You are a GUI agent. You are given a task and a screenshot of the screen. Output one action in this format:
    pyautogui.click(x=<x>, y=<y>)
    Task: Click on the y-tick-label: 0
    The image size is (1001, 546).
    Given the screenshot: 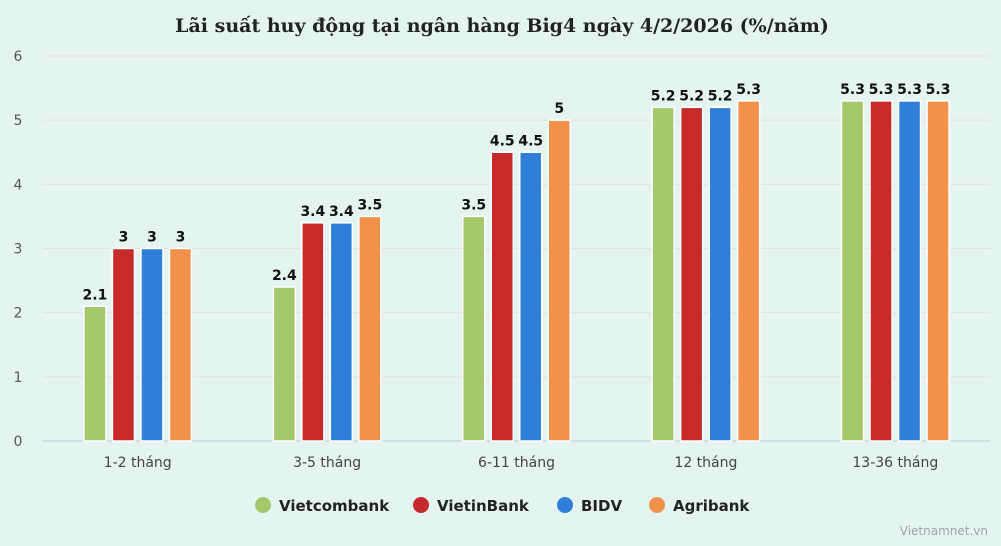 What is the action you would take?
    pyautogui.click(x=18, y=442)
    